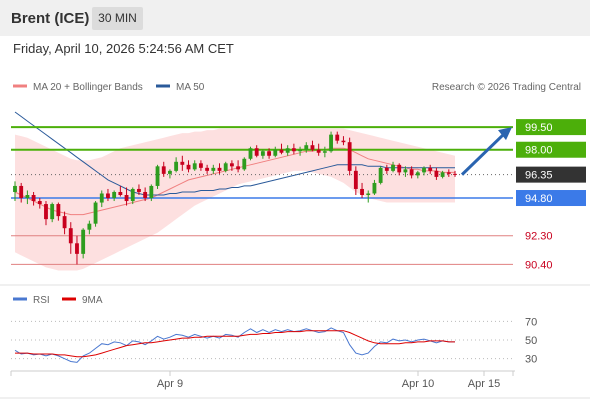  I want to click on projection-arrow-shaft, so click(484, 153).